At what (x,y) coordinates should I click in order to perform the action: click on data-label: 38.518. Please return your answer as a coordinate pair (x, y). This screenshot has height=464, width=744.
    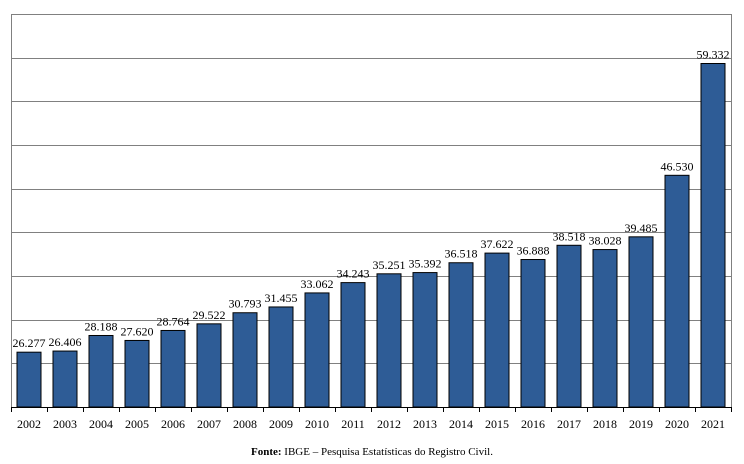
    Looking at the image, I should click on (569, 236).